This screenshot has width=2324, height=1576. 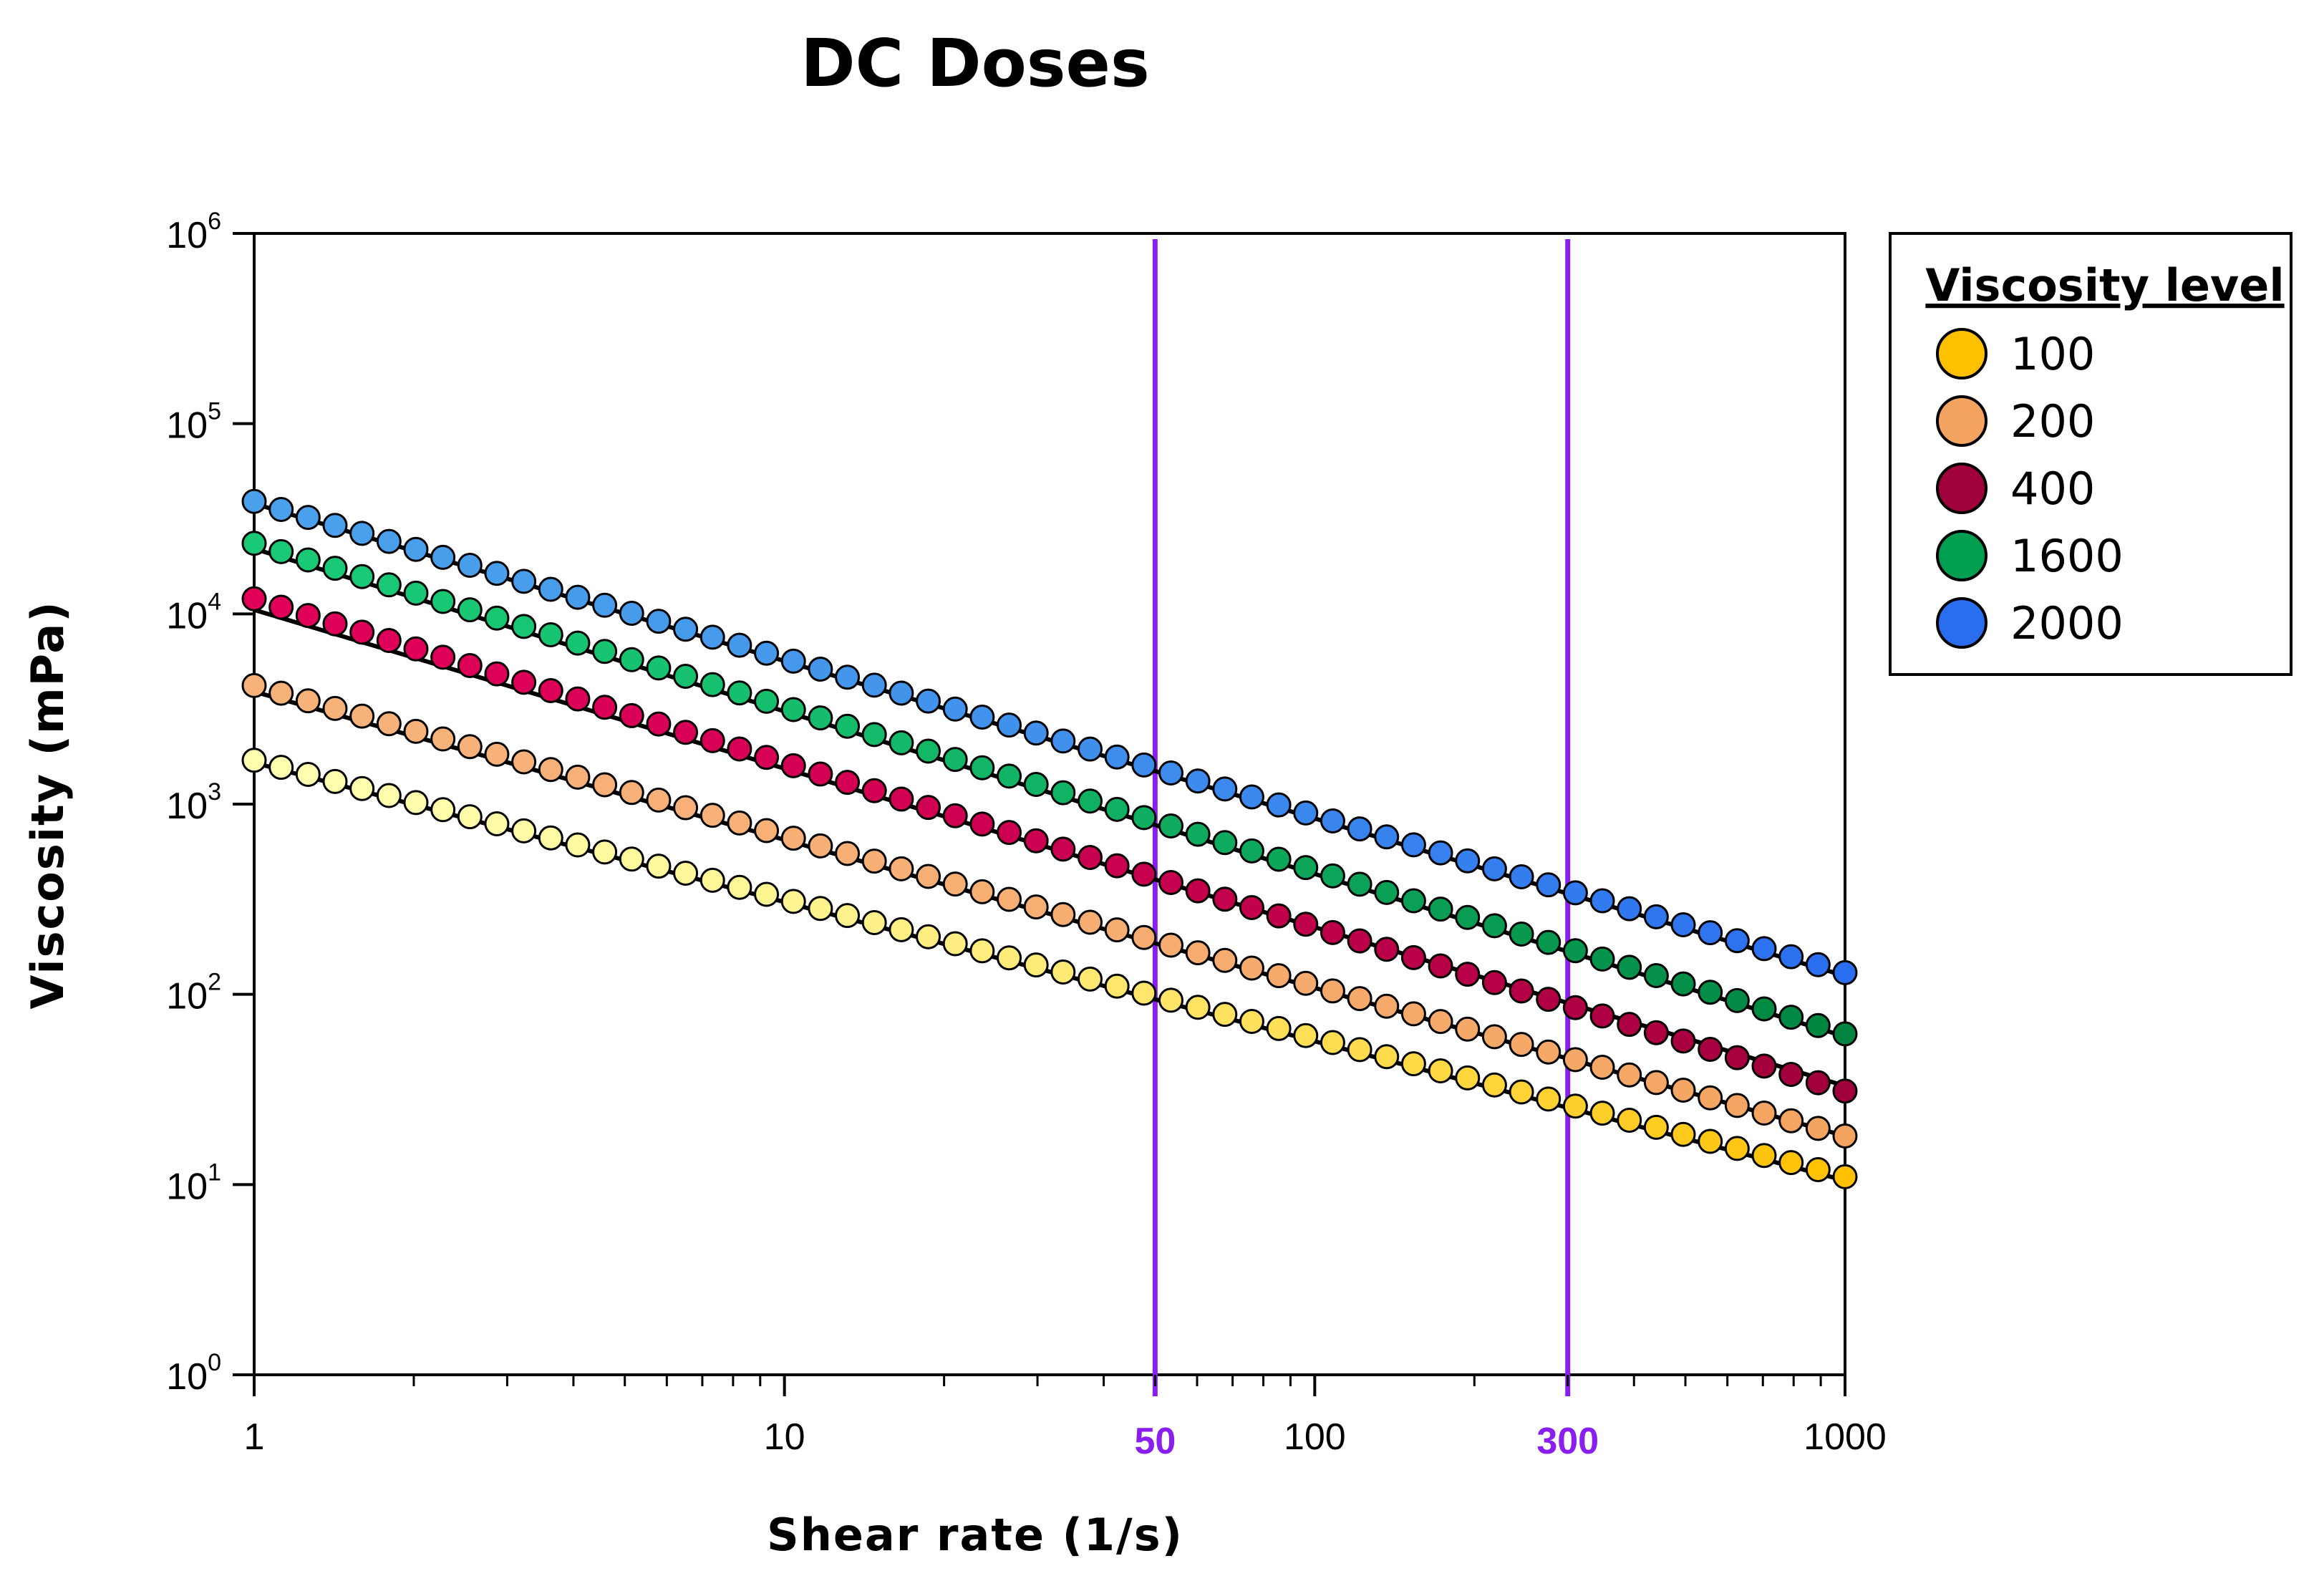 What do you see at coordinates (784, 1437) in the screenshot?
I see `x-tick-label: 10` at bounding box center [784, 1437].